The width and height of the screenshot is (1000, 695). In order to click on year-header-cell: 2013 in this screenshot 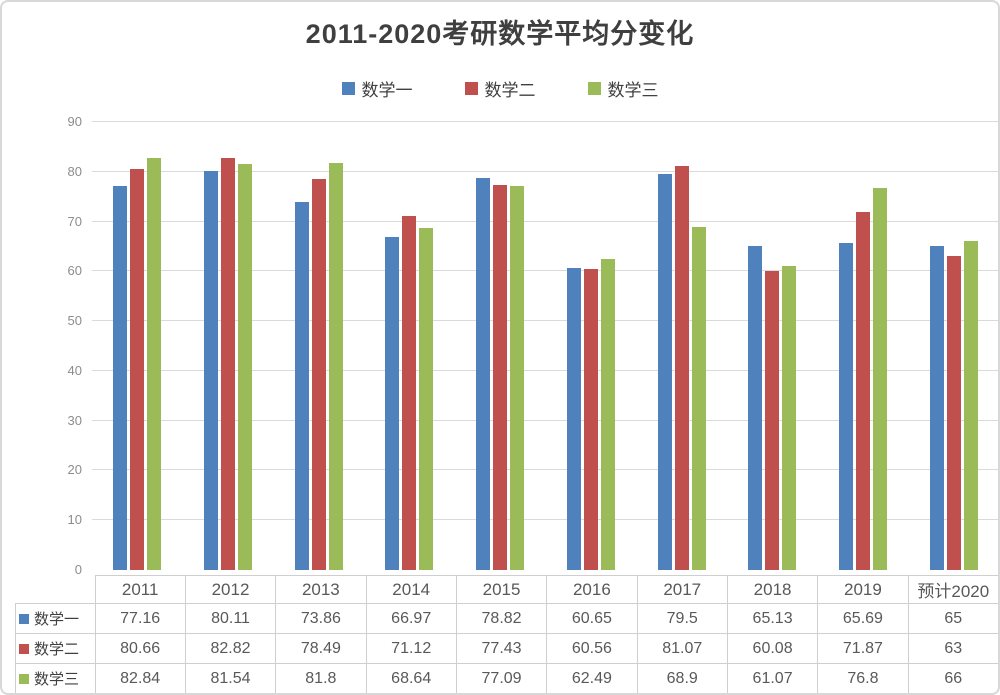, I will do `click(321, 589)`.